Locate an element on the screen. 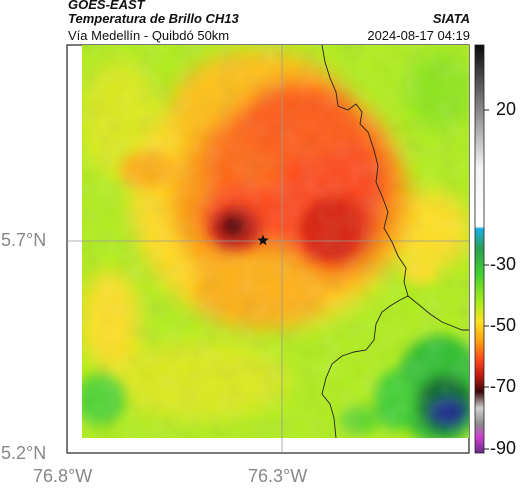 The image size is (526, 491). product-title: Temperatura de Brillo CH13 is located at coordinates (153, 18).